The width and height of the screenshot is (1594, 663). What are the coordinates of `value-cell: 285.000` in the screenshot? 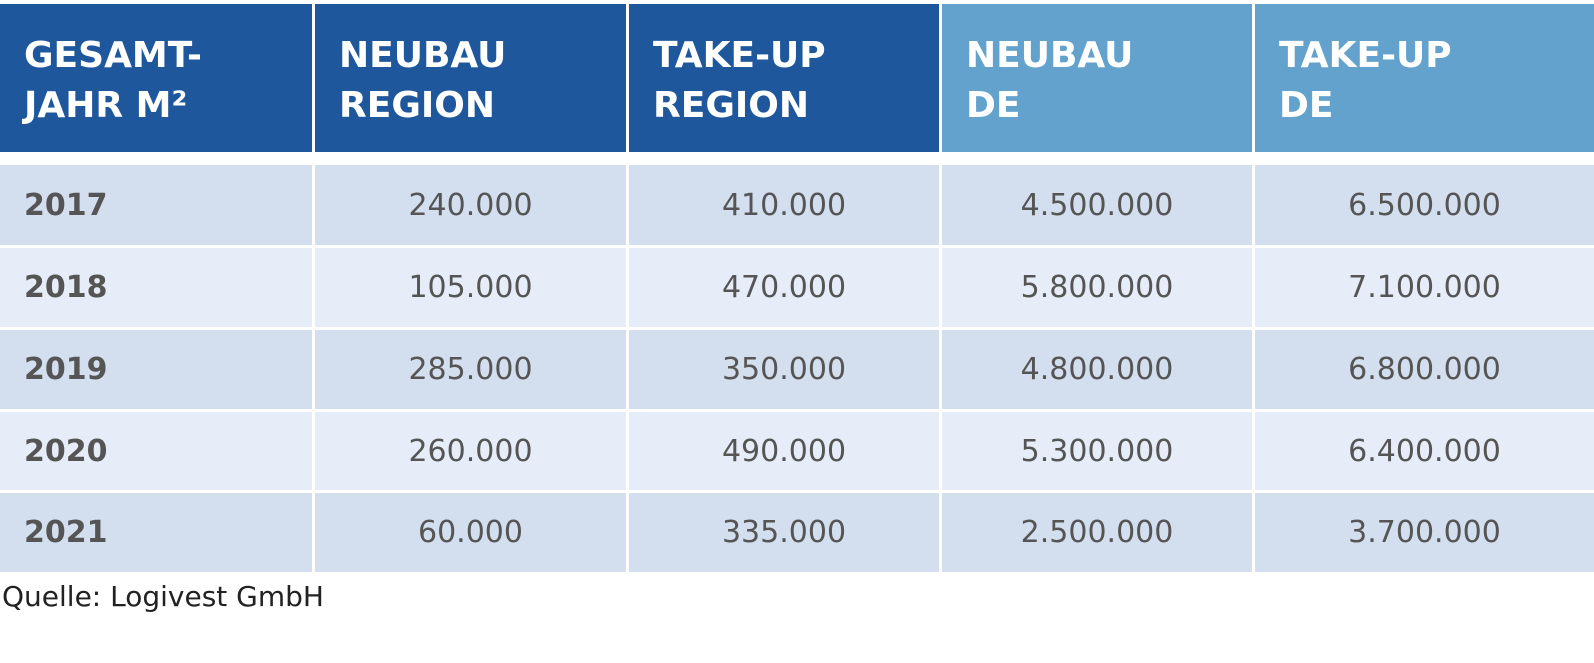 It's located at (470, 369).